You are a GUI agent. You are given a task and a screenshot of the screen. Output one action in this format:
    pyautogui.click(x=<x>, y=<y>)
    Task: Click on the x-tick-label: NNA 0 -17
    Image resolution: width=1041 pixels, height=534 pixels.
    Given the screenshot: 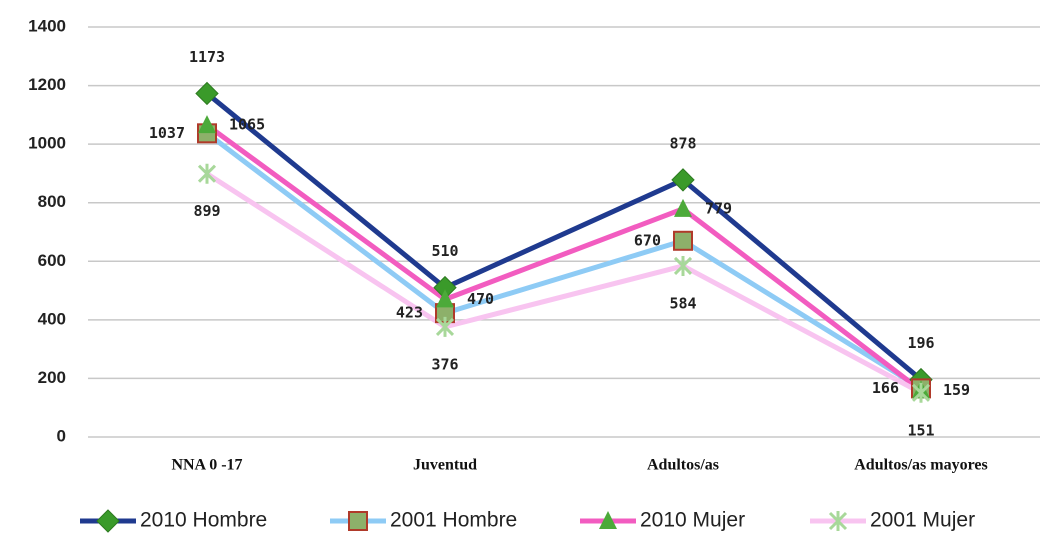 What is the action you would take?
    pyautogui.click(x=206, y=465)
    